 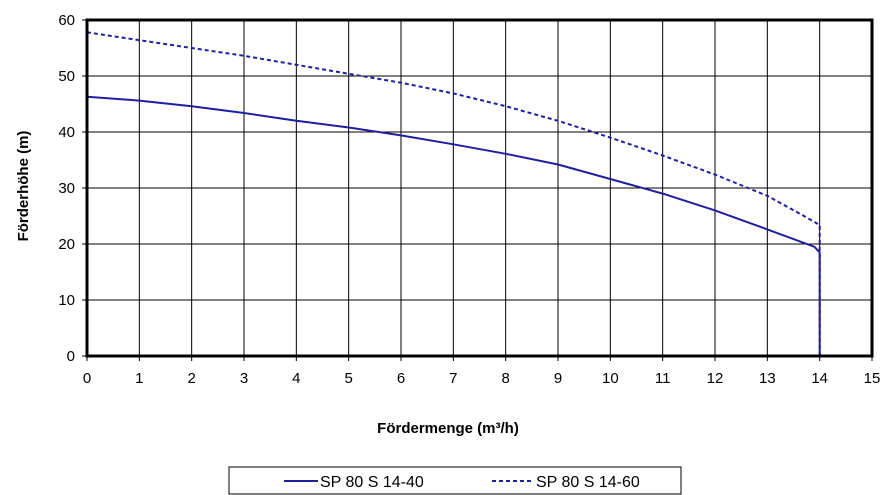 I want to click on x-tick-label: 6, so click(x=401, y=378).